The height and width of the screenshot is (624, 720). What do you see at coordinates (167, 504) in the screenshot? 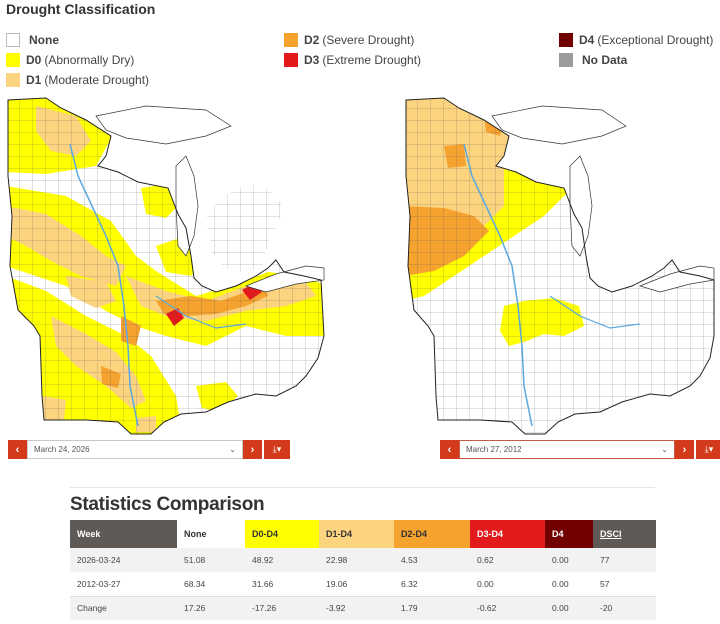
I see `stats-title: Statistics Comparison` at bounding box center [167, 504].